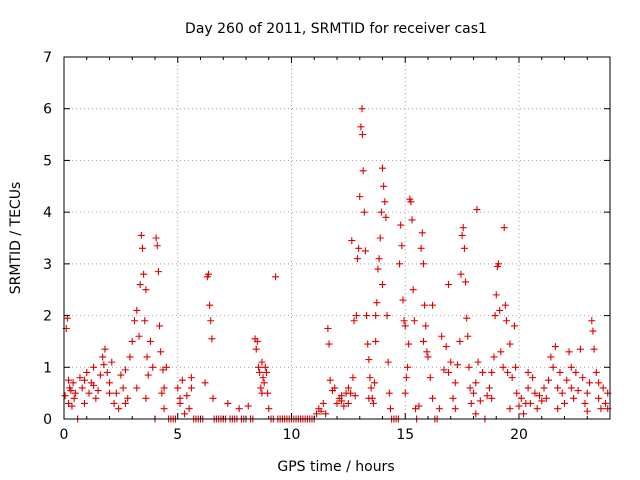 The image size is (640, 480). What do you see at coordinates (64, 435) in the screenshot?
I see `x-tick-label: 0` at bounding box center [64, 435].